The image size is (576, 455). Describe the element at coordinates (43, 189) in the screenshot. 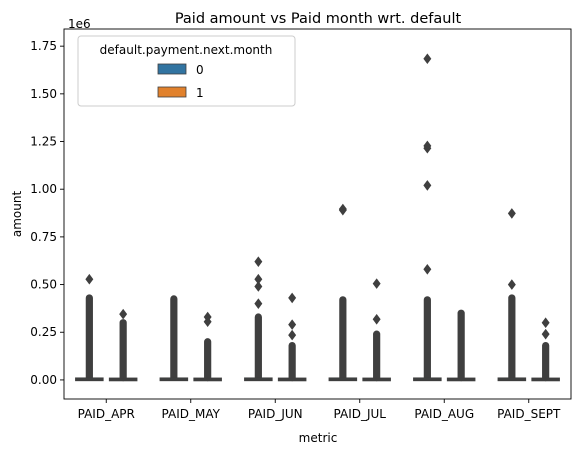

I see `y-tick-label: 1.00` at that location.